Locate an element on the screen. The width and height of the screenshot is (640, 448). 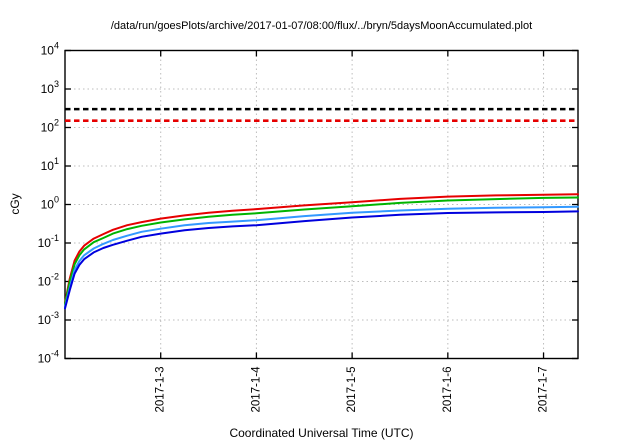
y-tick-label: 10⁻¹ is located at coordinates (48, 241).